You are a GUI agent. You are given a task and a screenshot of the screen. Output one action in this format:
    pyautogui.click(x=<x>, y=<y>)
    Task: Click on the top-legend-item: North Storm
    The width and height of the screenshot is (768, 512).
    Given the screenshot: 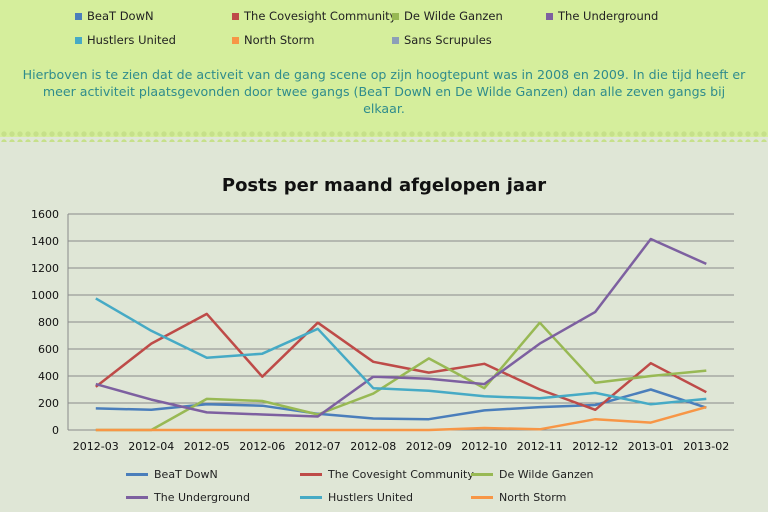 What is the action you would take?
    pyautogui.click(x=273, y=40)
    